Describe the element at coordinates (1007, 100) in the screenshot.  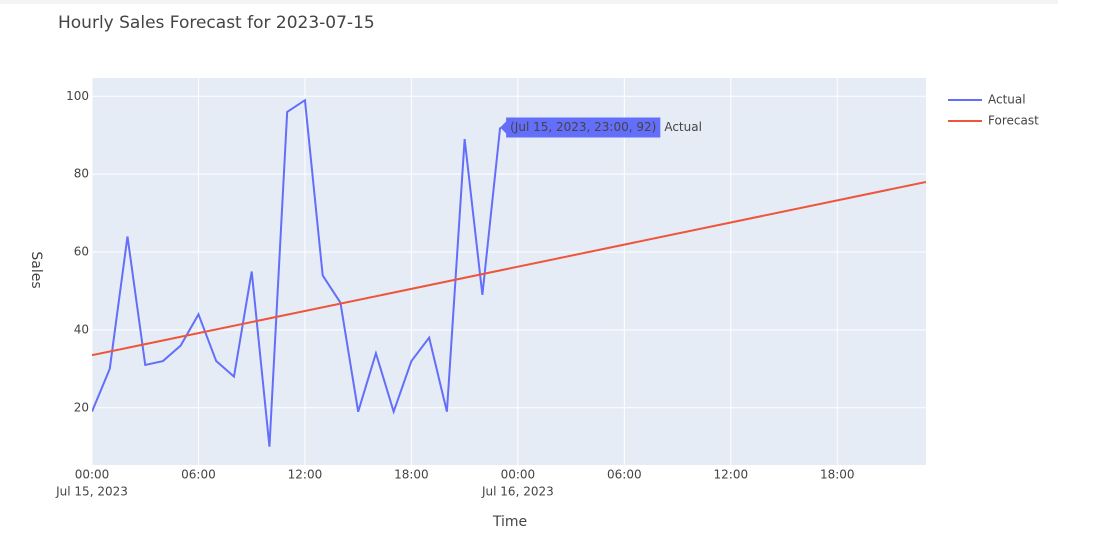
I see `legend-label: Actual` at that location.